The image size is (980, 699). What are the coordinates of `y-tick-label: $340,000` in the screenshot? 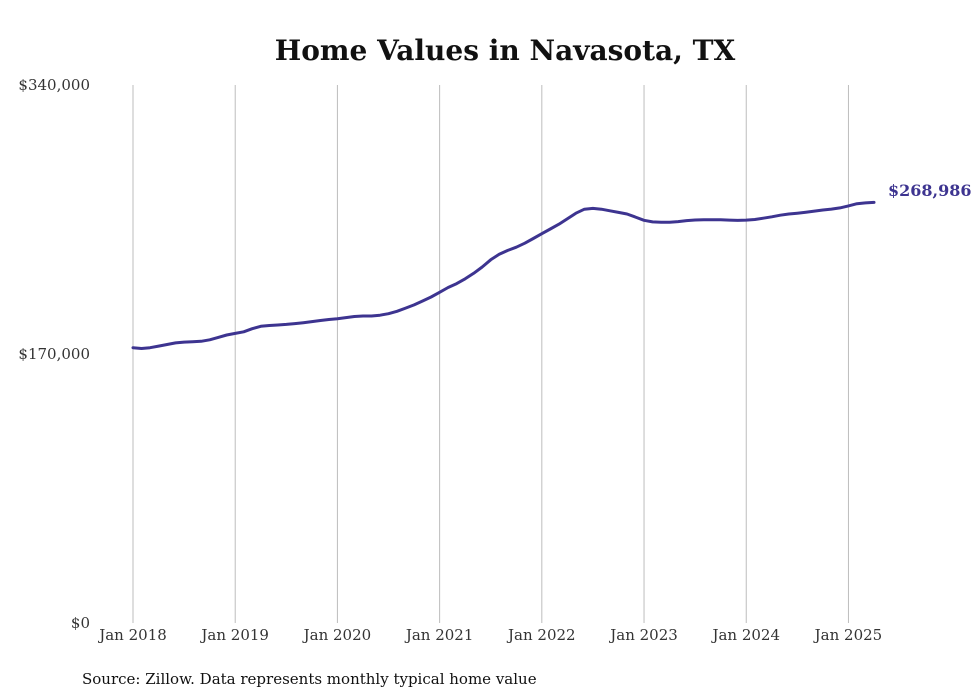 It's located at (54, 85).